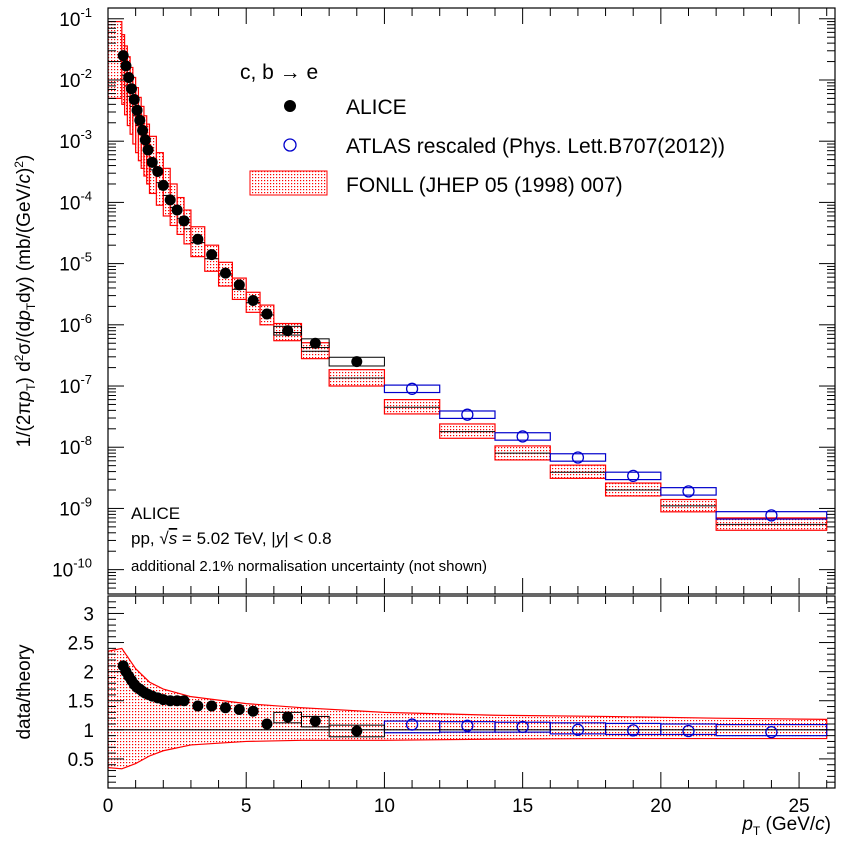 The height and width of the screenshot is (845, 853). What do you see at coordinates (88, 673) in the screenshot?
I see `y-tick-label: 2` at bounding box center [88, 673].